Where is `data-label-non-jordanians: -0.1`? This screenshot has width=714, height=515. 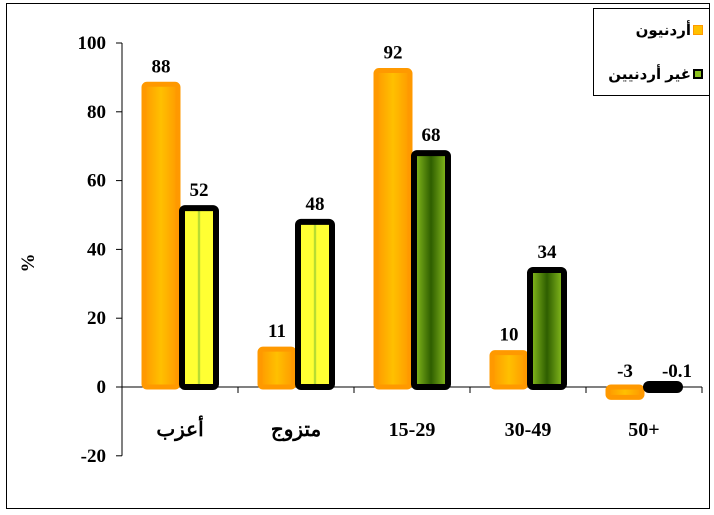
data-label-non-jordanians: -0.1 is located at coordinates (677, 371).